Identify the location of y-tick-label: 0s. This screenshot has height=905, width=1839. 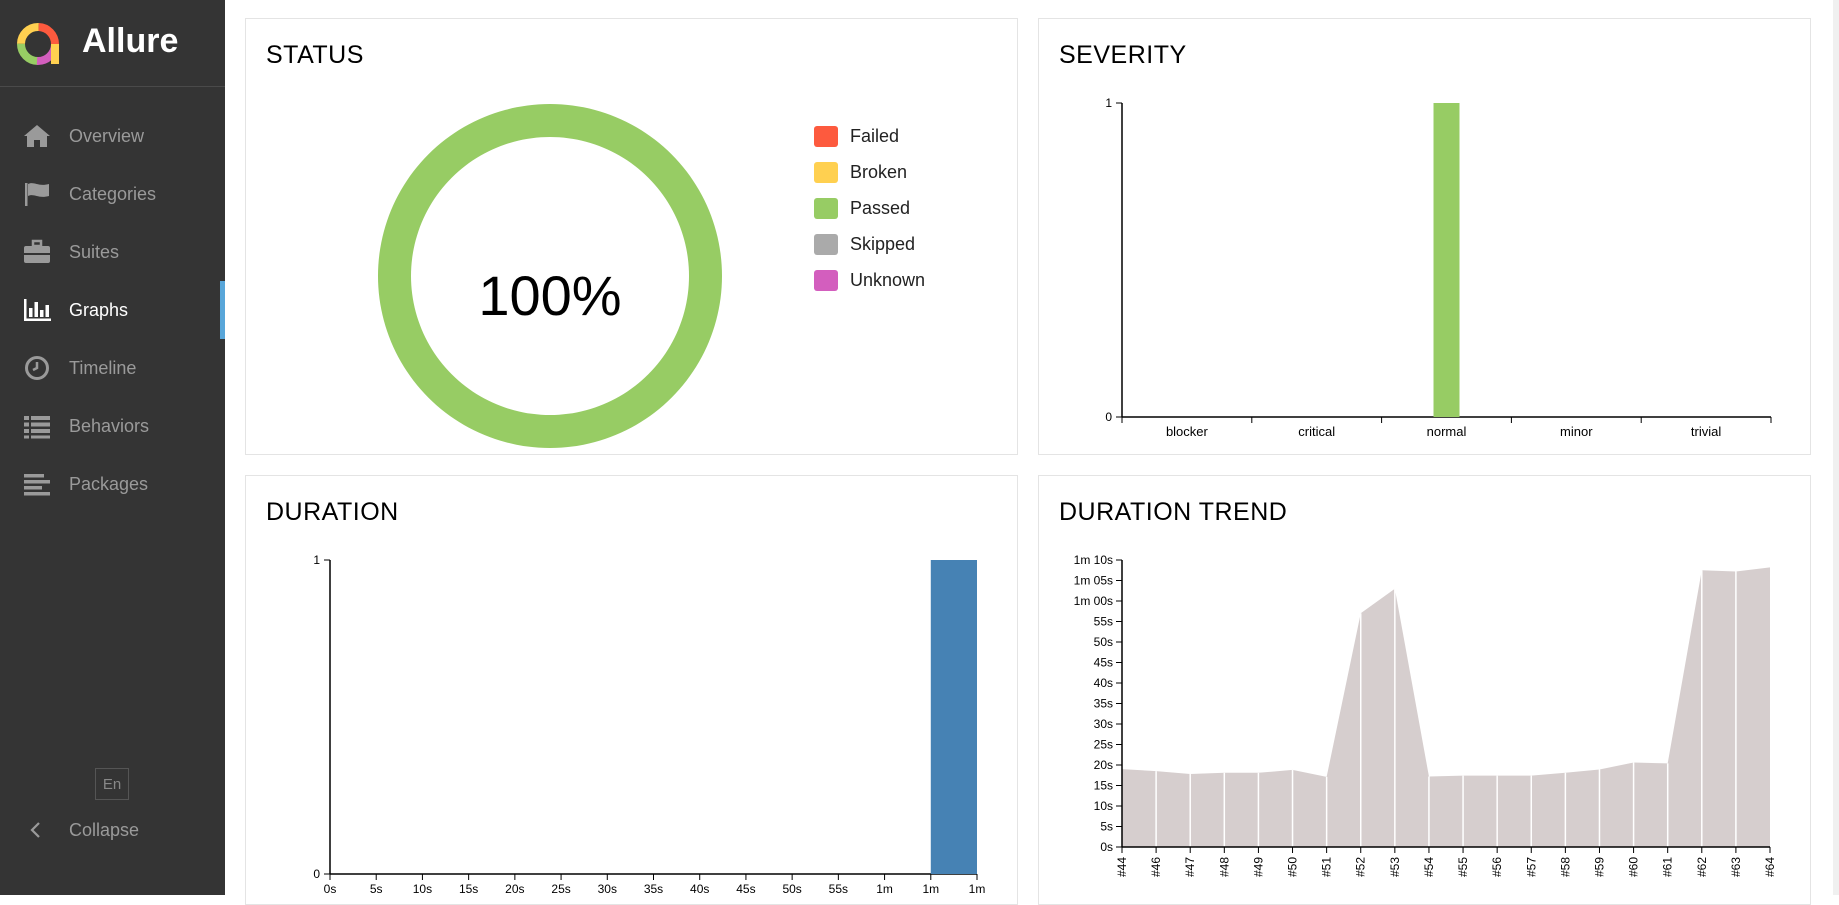
(1106, 847).